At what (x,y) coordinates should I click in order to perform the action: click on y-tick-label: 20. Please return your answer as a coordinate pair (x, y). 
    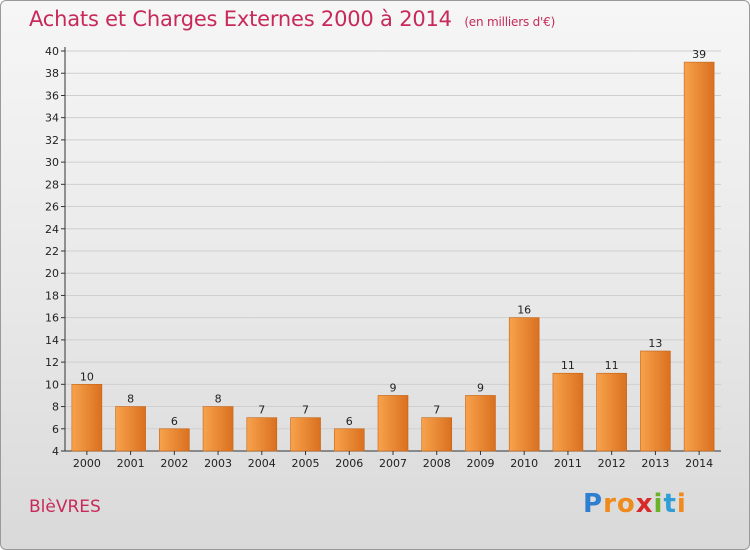
    Looking at the image, I should click on (52, 273).